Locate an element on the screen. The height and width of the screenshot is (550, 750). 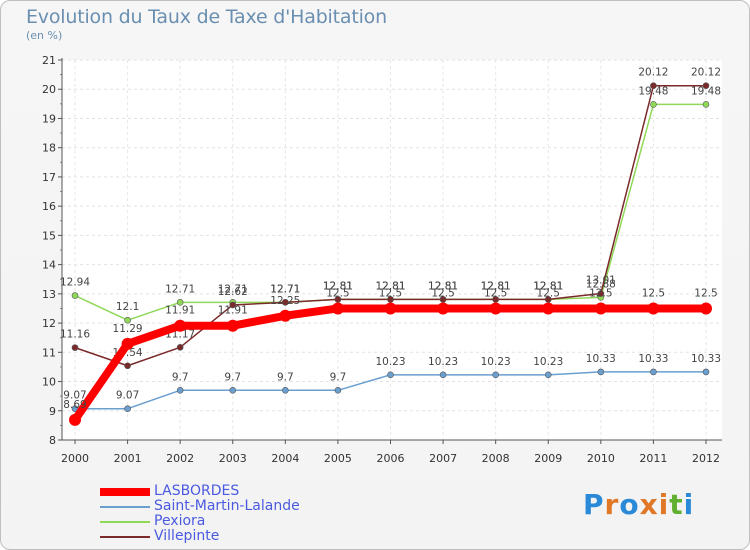
legend-swatch-villepinte is located at coordinates (125, 536).